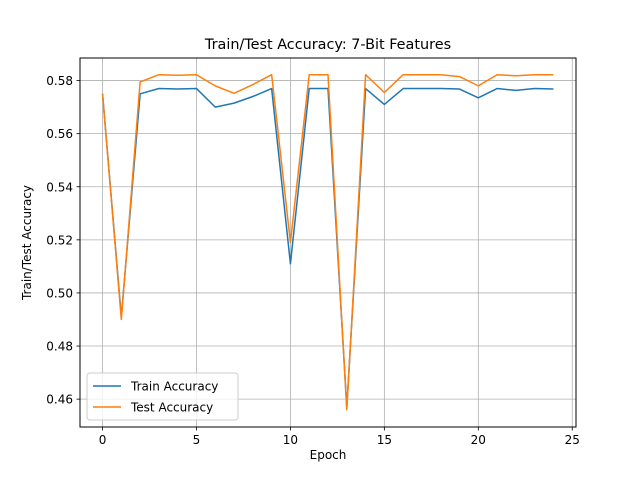 The image size is (640, 480). Describe the element at coordinates (290, 440) in the screenshot. I see `x-tick-label: 10` at that location.